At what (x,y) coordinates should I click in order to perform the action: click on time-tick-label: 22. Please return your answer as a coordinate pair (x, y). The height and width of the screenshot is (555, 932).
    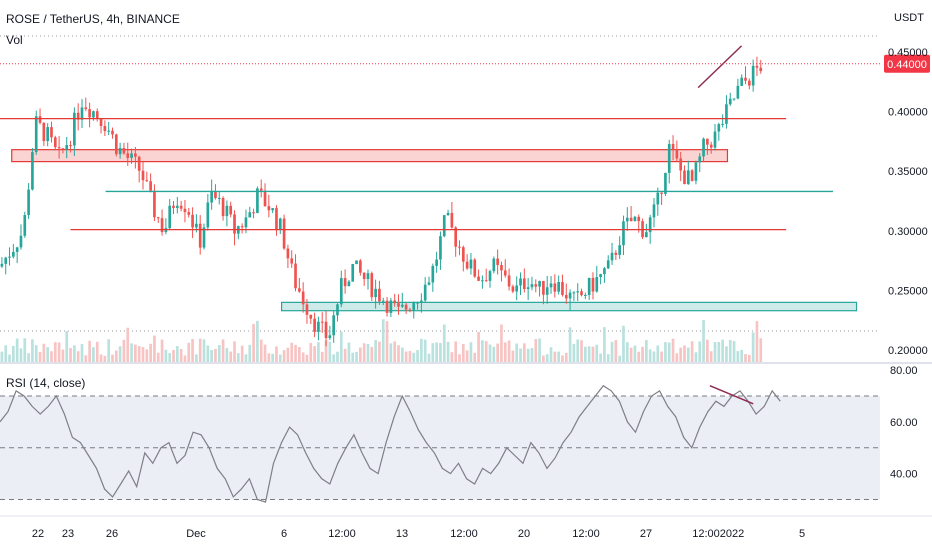
    Looking at the image, I should click on (38, 534).